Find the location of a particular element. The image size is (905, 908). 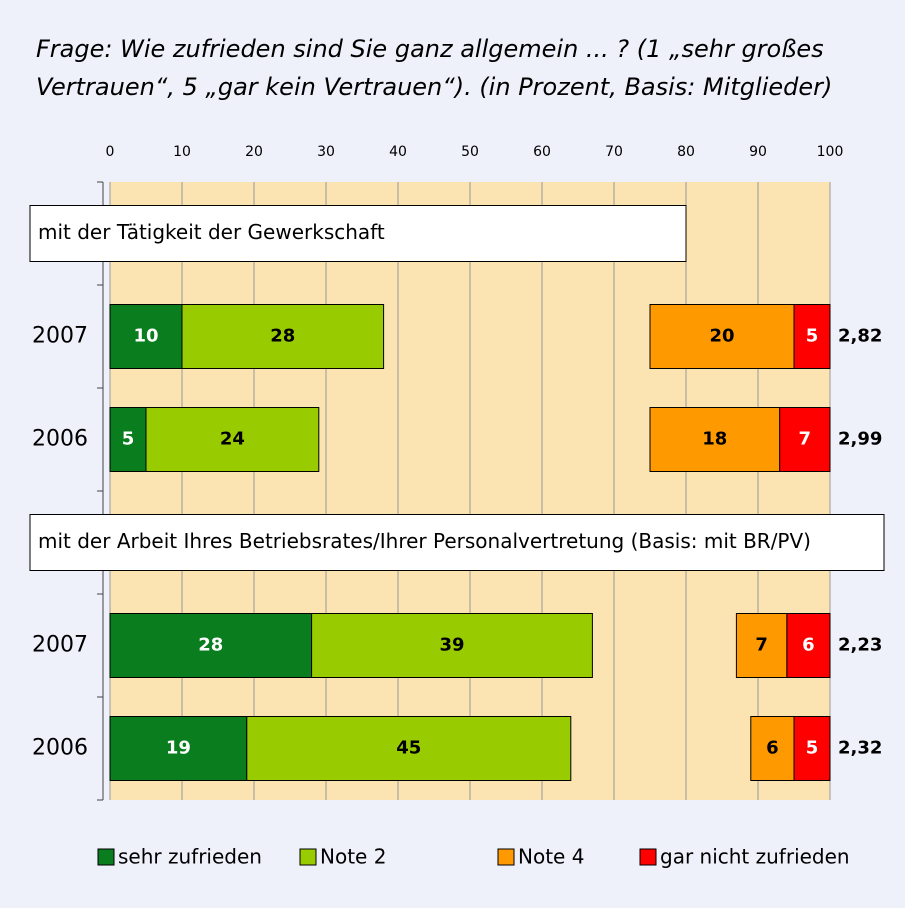

x-tick-label: 0 is located at coordinates (110, 152).